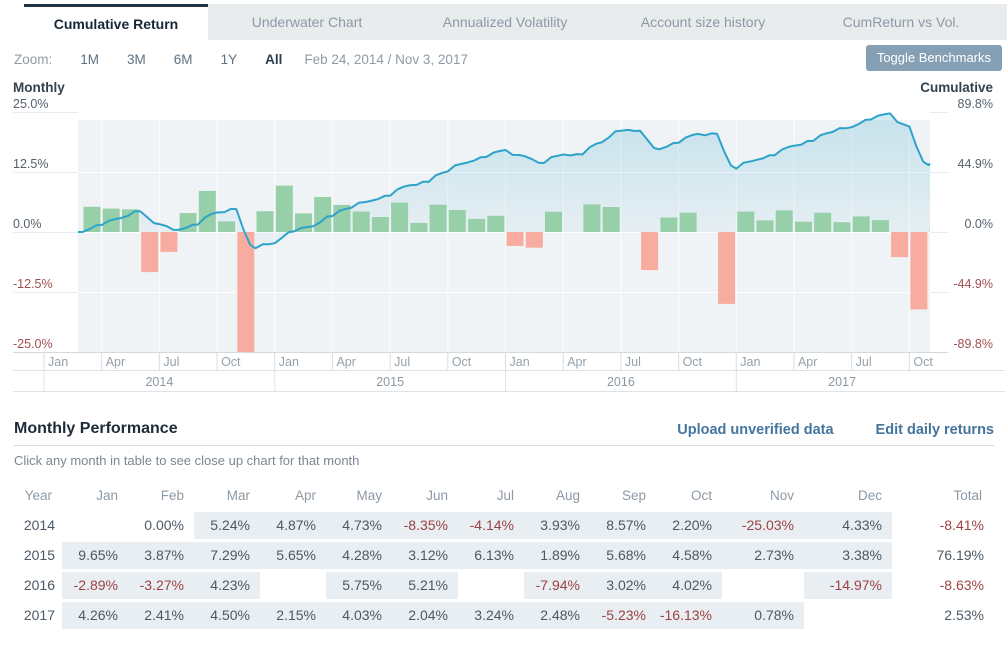 The image size is (1007, 645). I want to click on cell-2017-nov: 0.78%, so click(763, 615).